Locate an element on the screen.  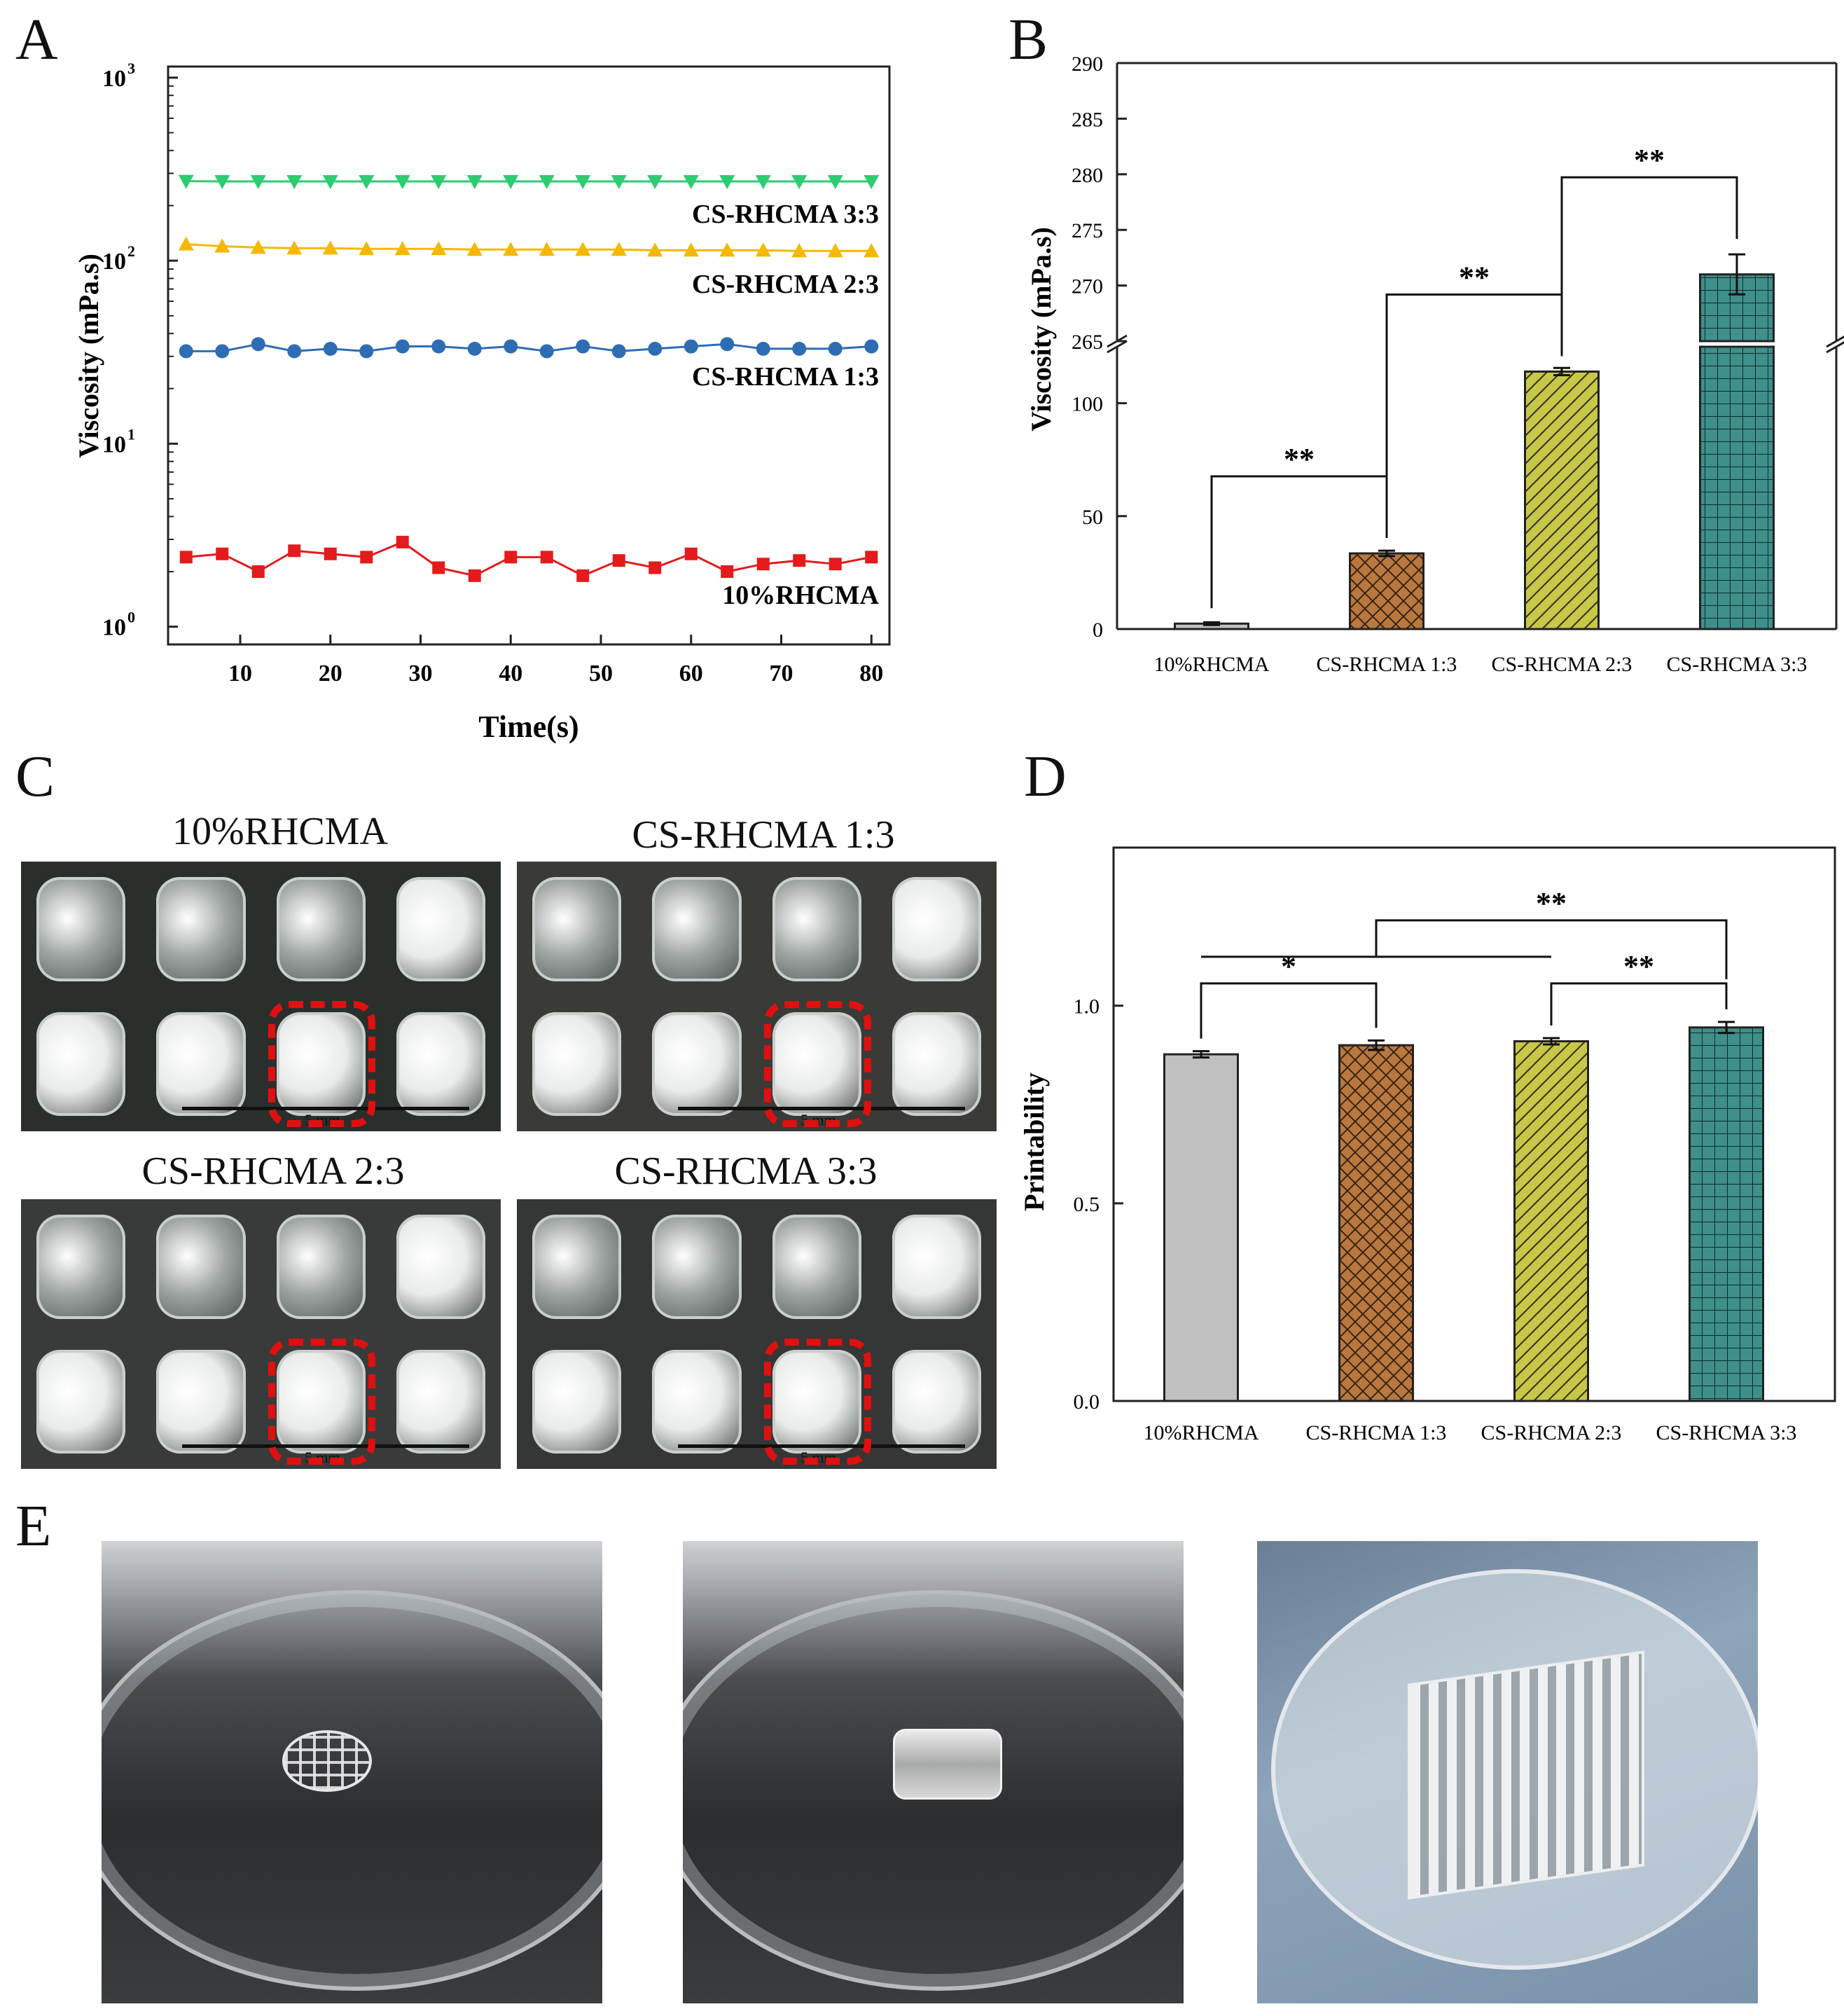
micrograph-title-rhcma: 10%RHCMA is located at coordinates (280, 831).